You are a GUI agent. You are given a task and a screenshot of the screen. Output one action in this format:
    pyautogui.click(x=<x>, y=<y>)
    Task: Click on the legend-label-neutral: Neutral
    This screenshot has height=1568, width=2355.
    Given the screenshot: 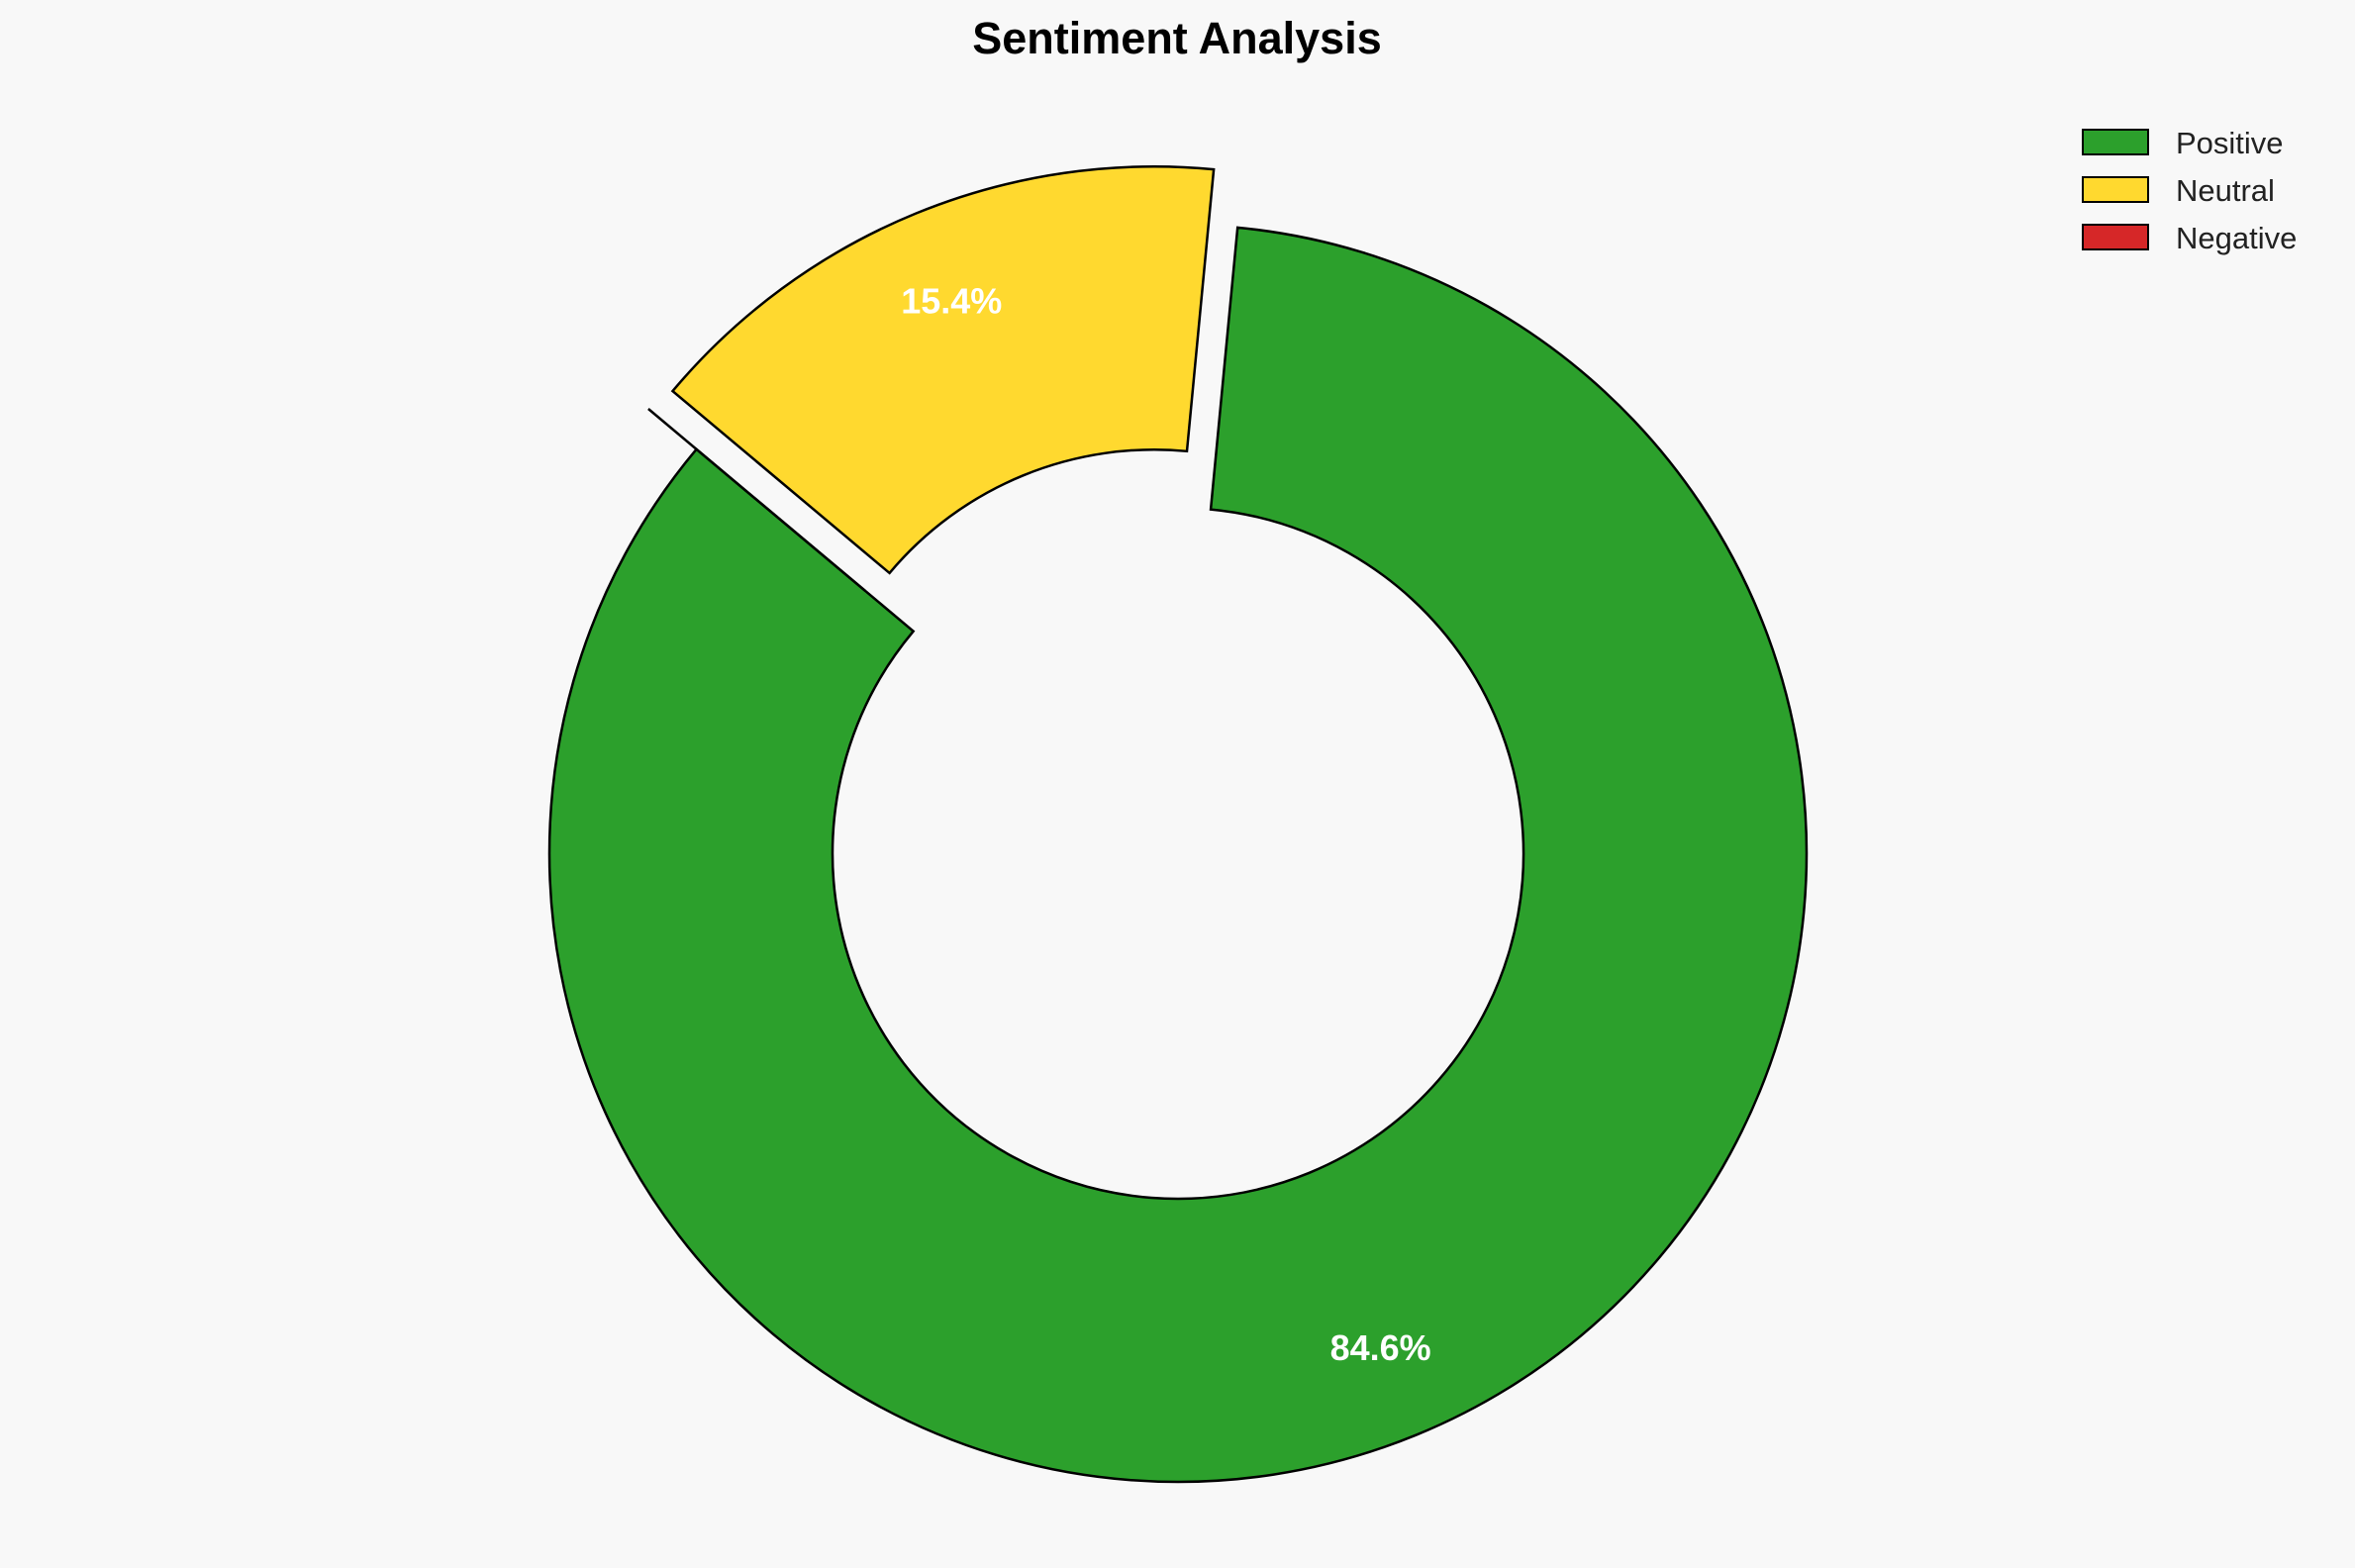 What is the action you would take?
    pyautogui.click(x=2225, y=190)
    